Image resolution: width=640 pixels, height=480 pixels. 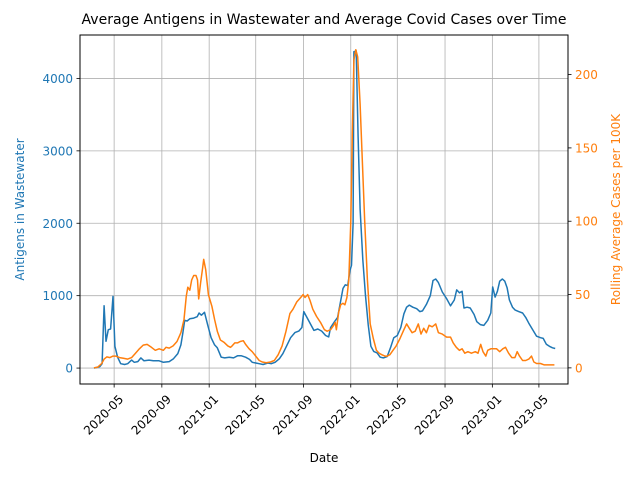 What do you see at coordinates (20, 209) in the screenshot?
I see `left-axis-label: Antigens in Wastewater` at bounding box center [20, 209].